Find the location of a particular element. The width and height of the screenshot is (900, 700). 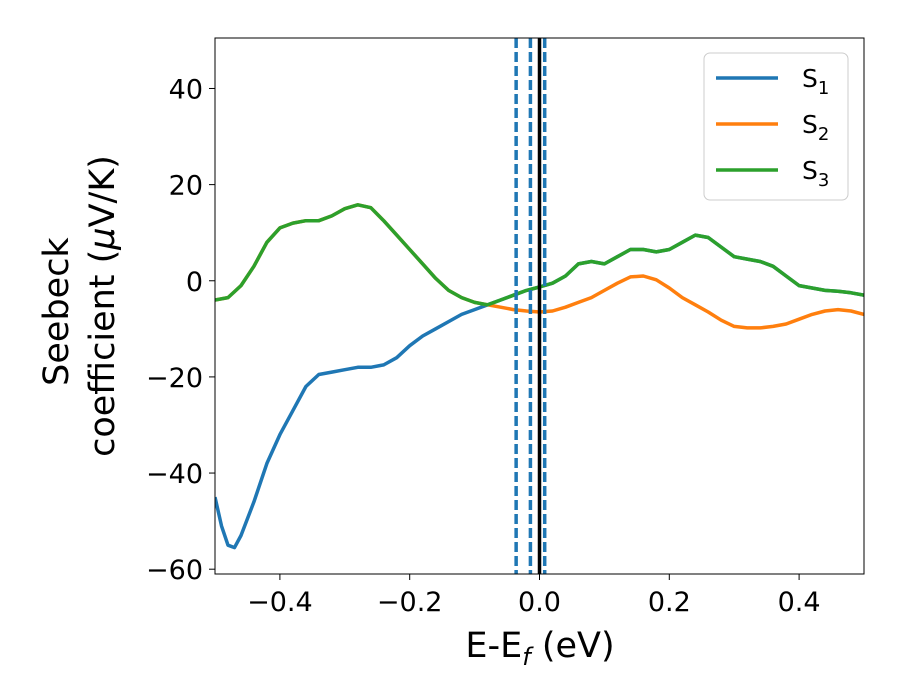

y-axis-label: Seebeck coefficient (μV/K) is located at coordinates (80, 306).